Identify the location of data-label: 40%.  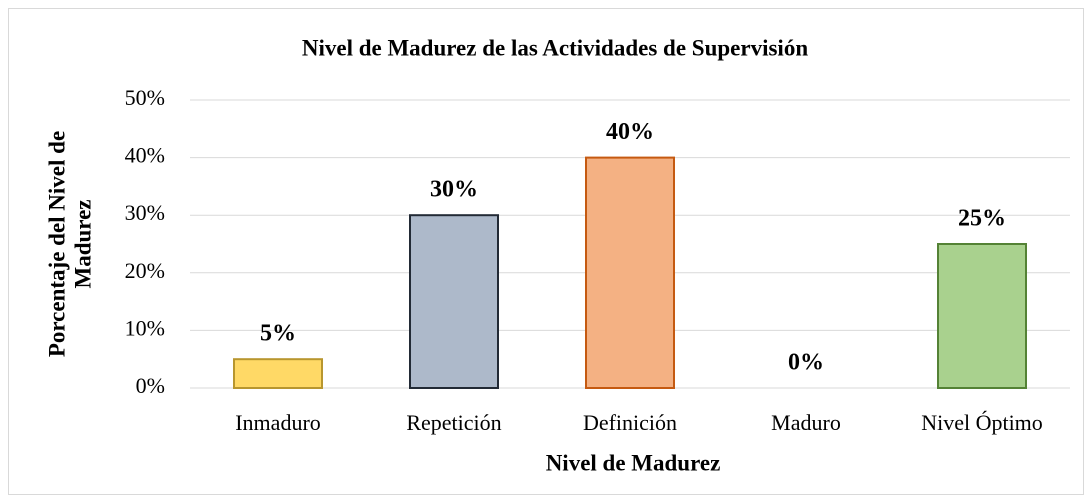
(630, 132).